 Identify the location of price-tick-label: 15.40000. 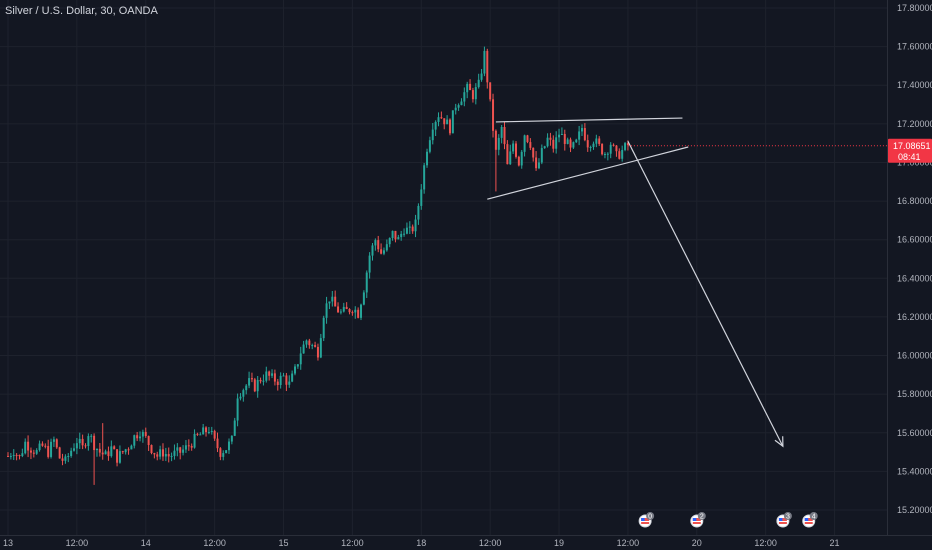
(914, 471).